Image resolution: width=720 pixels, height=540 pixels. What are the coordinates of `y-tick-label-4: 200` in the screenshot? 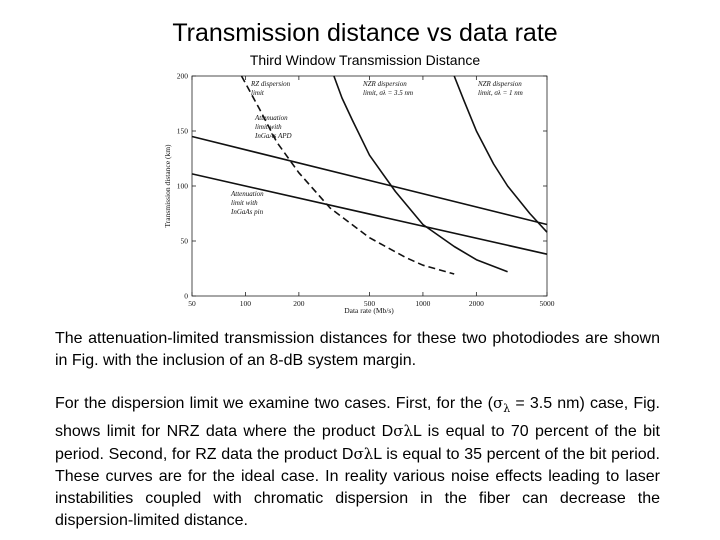 It's located at (183, 76).